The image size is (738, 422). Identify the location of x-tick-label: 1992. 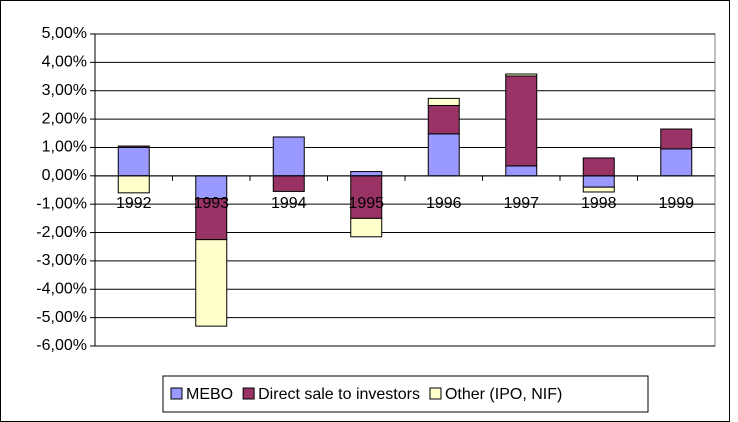
(134, 203).